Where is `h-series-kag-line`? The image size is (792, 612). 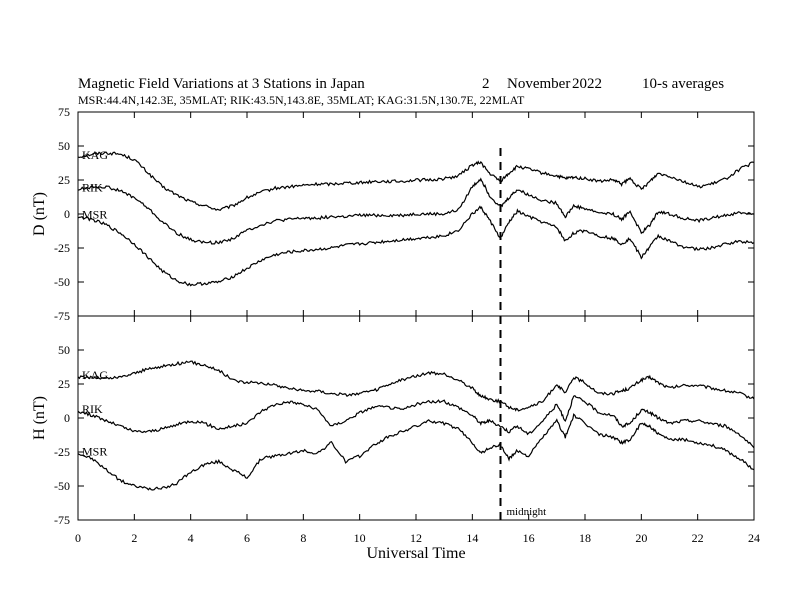
h-series-kag-line is located at coordinates (416, 386).